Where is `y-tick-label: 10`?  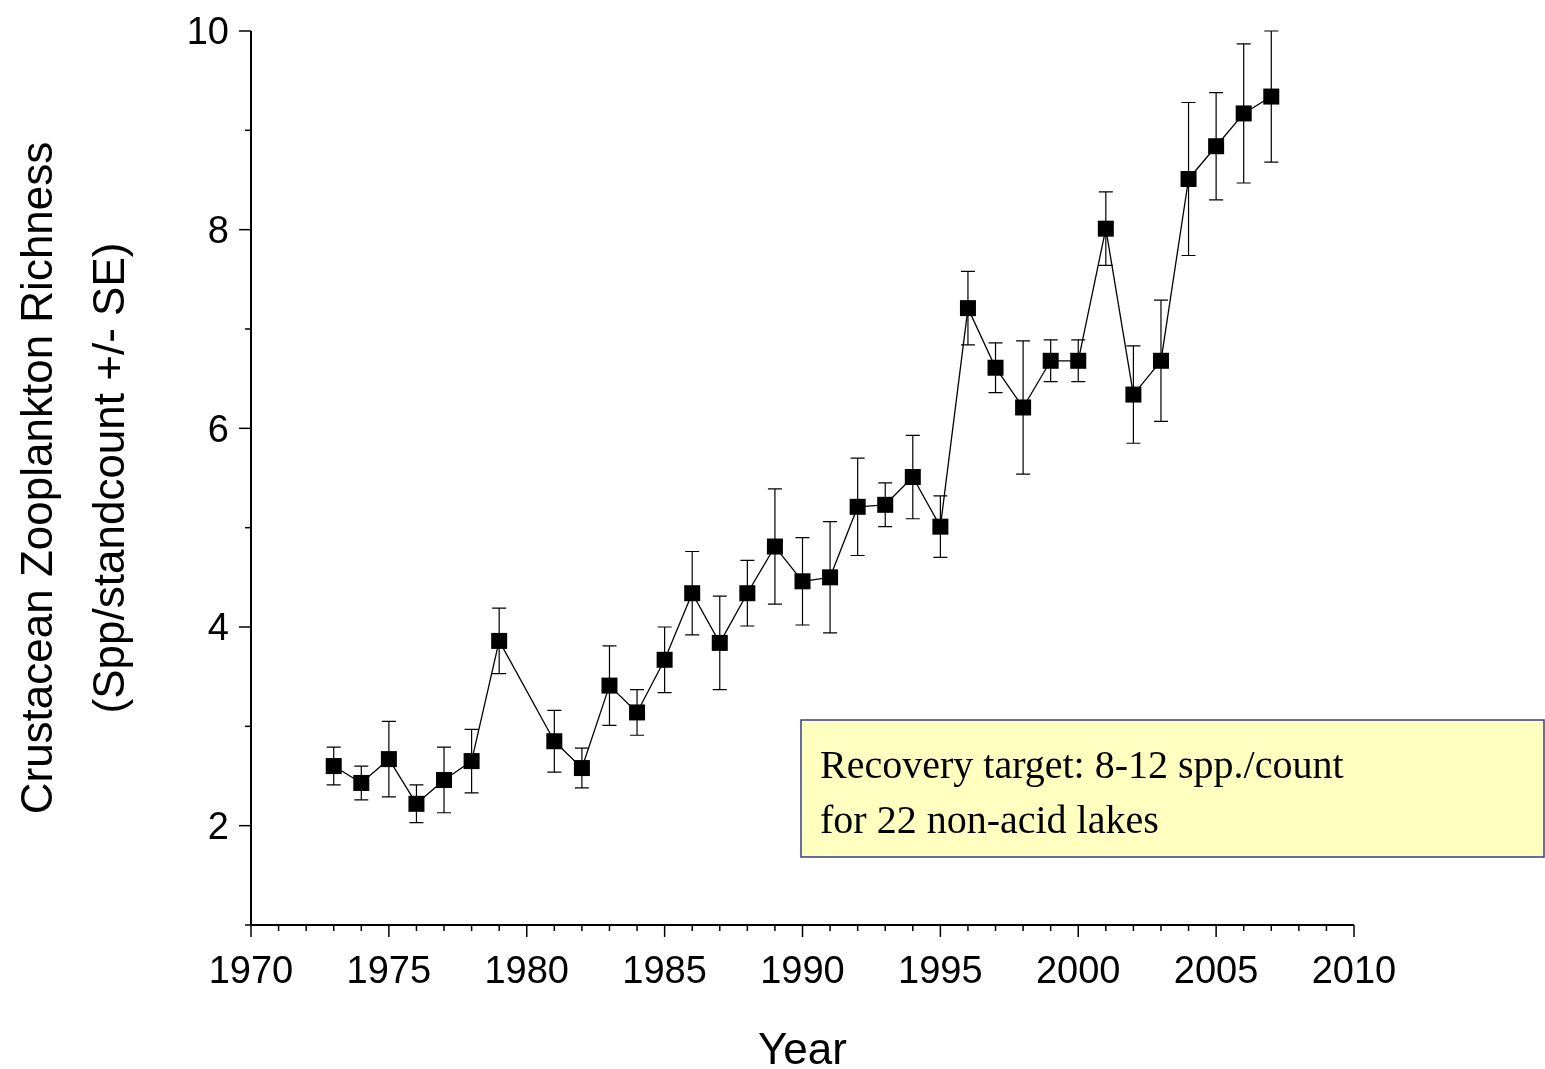 y-tick-label: 10 is located at coordinates (207, 31).